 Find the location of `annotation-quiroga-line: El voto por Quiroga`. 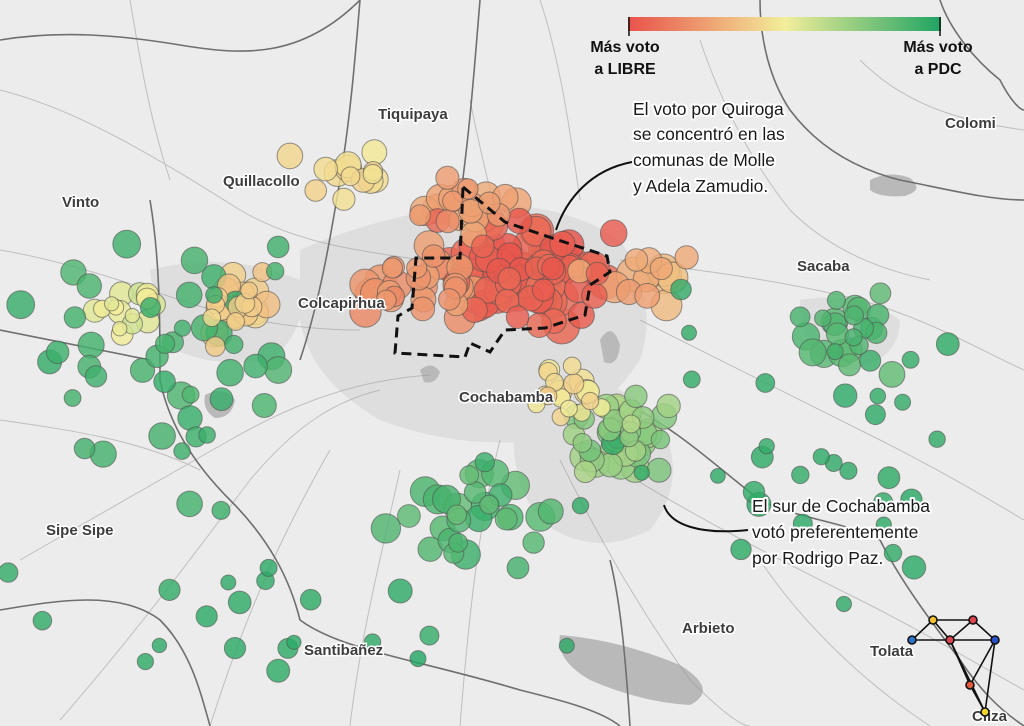

annotation-quiroga-line: El voto por Quiroga is located at coordinates (708, 109).